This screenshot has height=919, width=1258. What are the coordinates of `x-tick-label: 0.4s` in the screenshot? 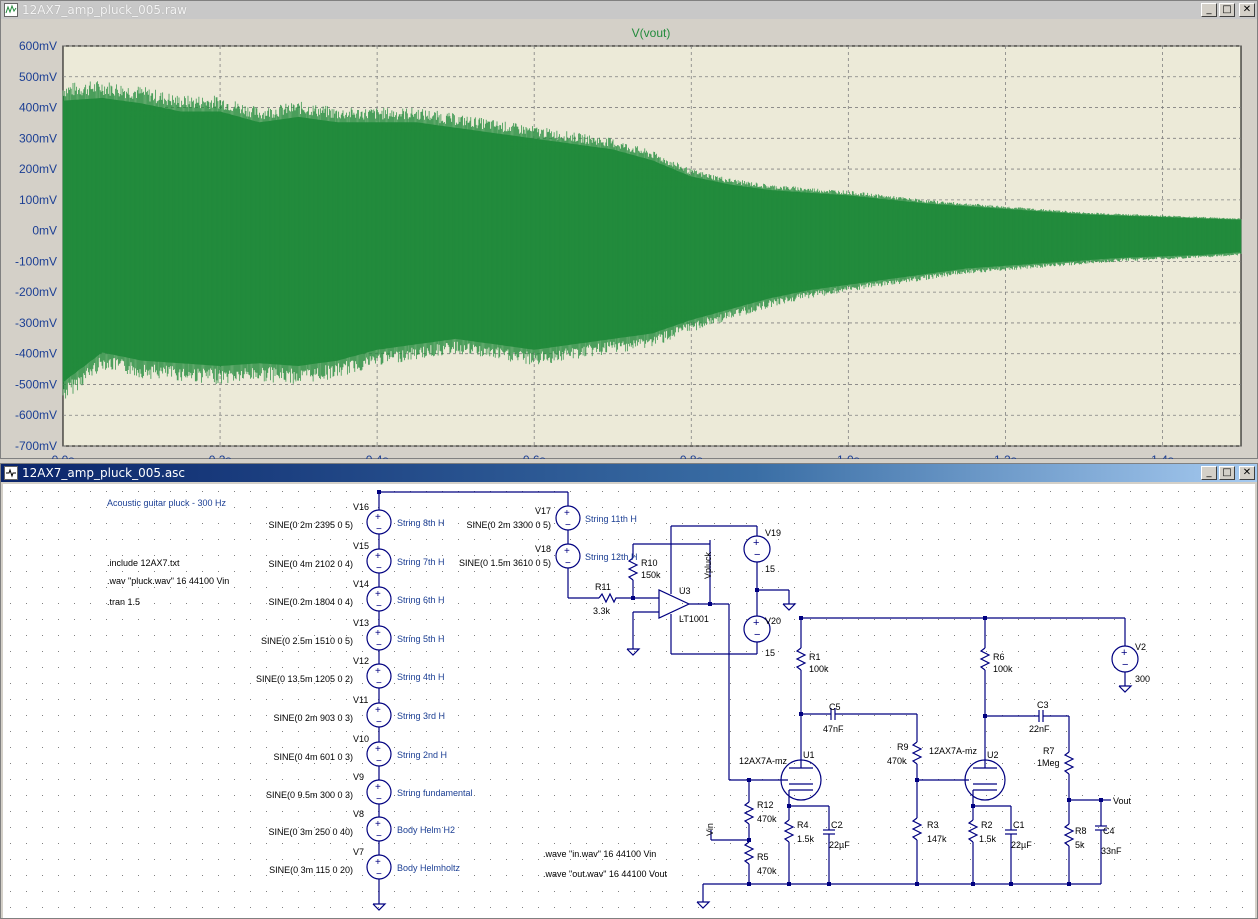 It's located at (377, 456).